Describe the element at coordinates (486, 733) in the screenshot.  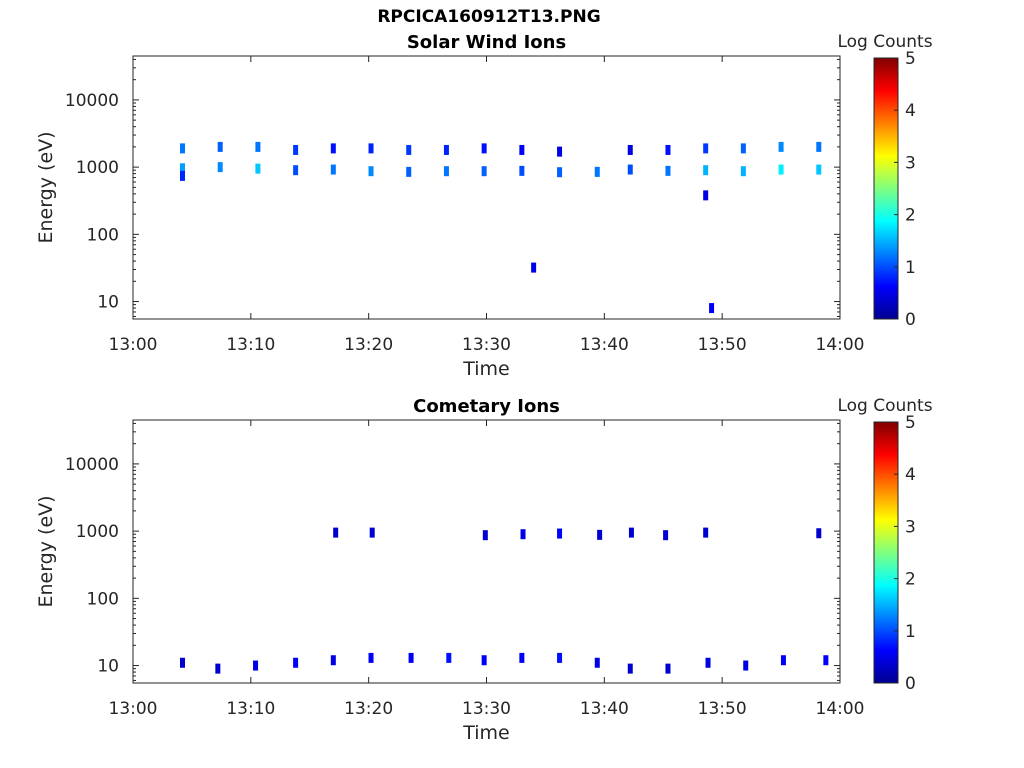
I see `x-axis-label: Time` at that location.